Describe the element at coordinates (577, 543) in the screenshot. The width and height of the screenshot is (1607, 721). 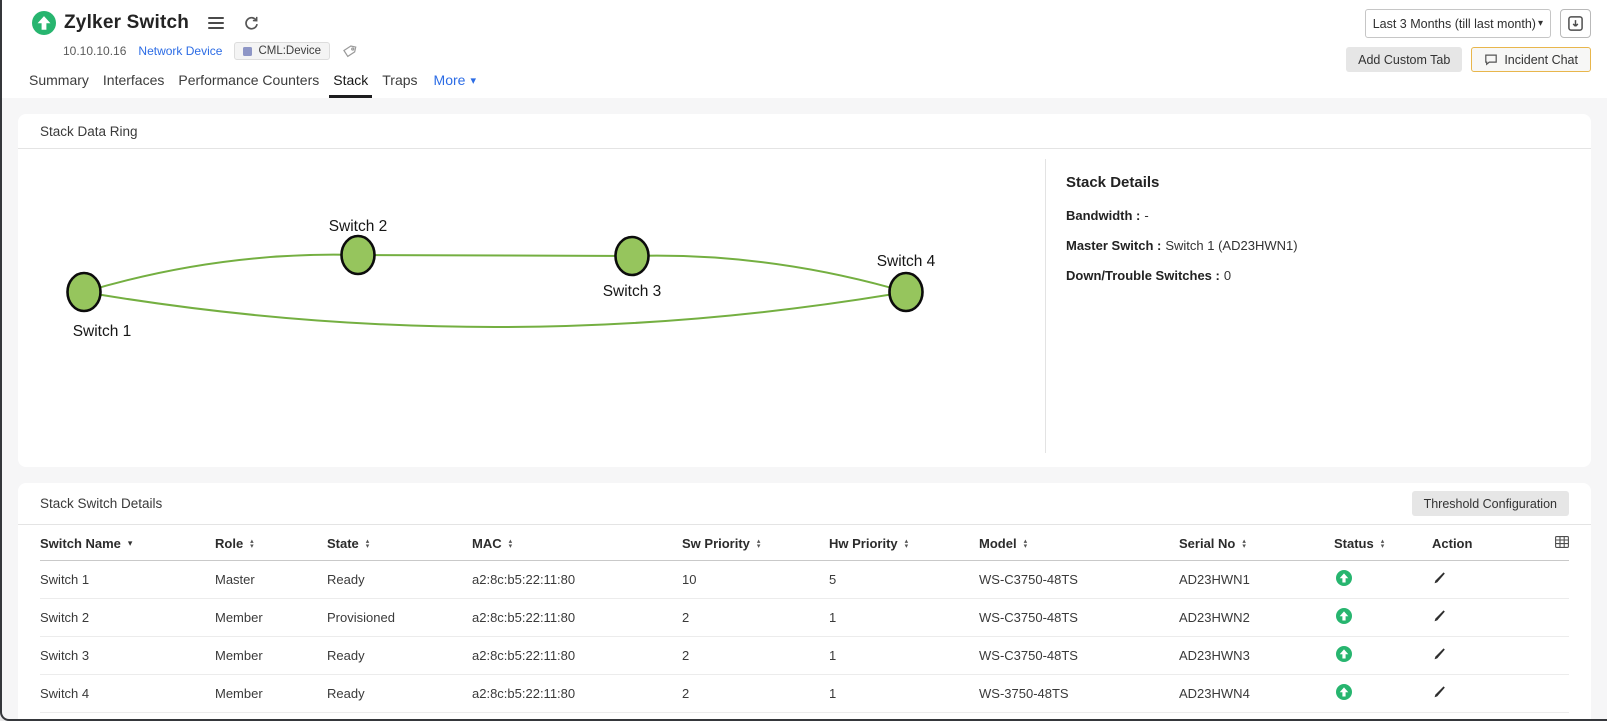
I see `column-header-mac: MAC ▴ ▾` at that location.